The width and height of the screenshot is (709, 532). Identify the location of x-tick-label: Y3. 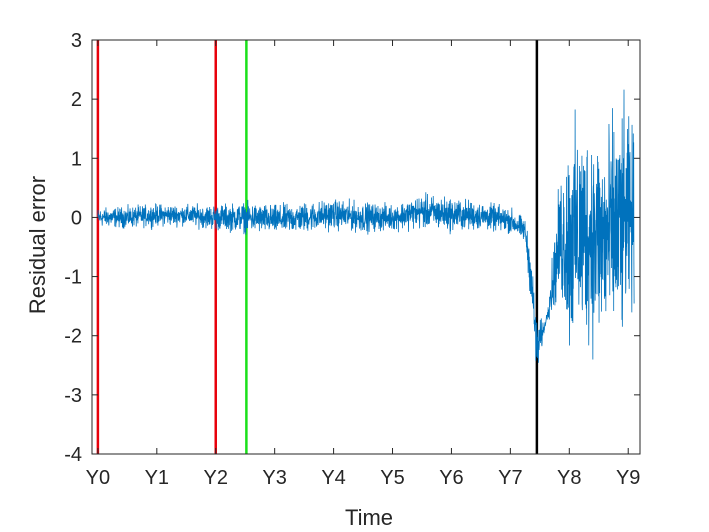
(274, 478).